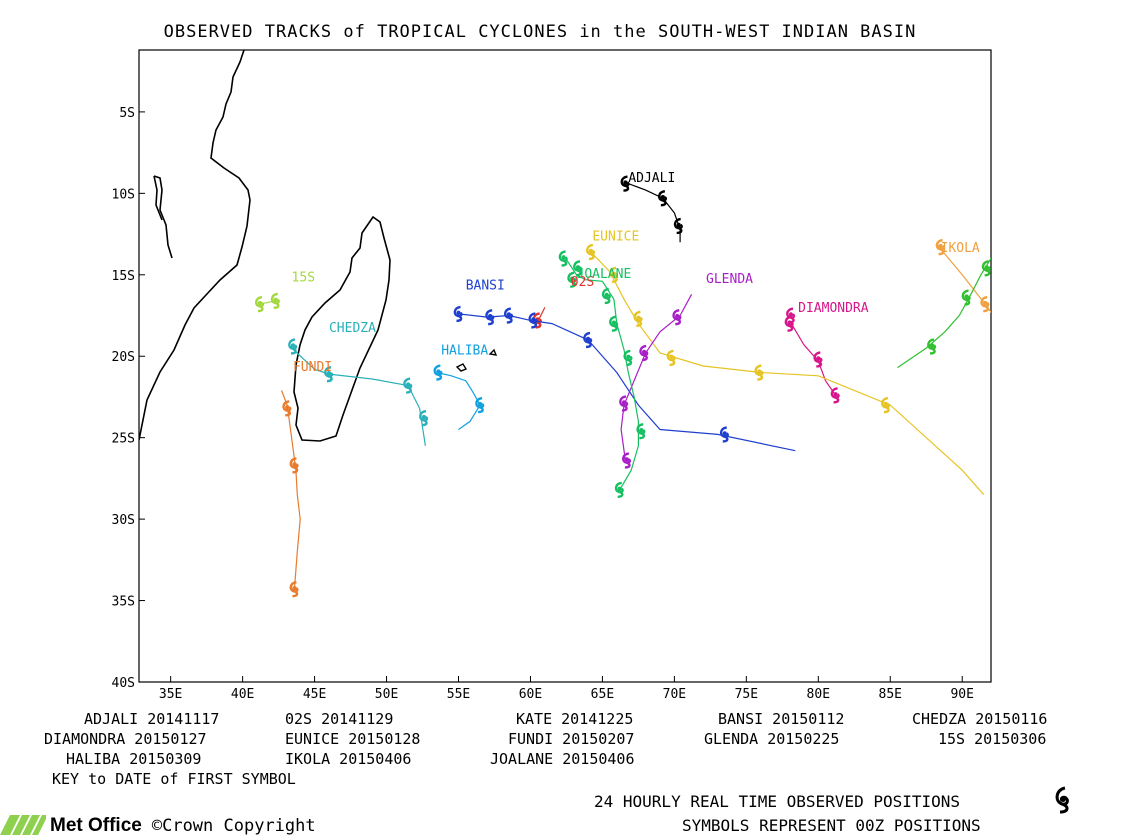  What do you see at coordinates (992, 739) in the screenshot?
I see `key-row-2-col-5: 15S 20150306` at bounding box center [992, 739].